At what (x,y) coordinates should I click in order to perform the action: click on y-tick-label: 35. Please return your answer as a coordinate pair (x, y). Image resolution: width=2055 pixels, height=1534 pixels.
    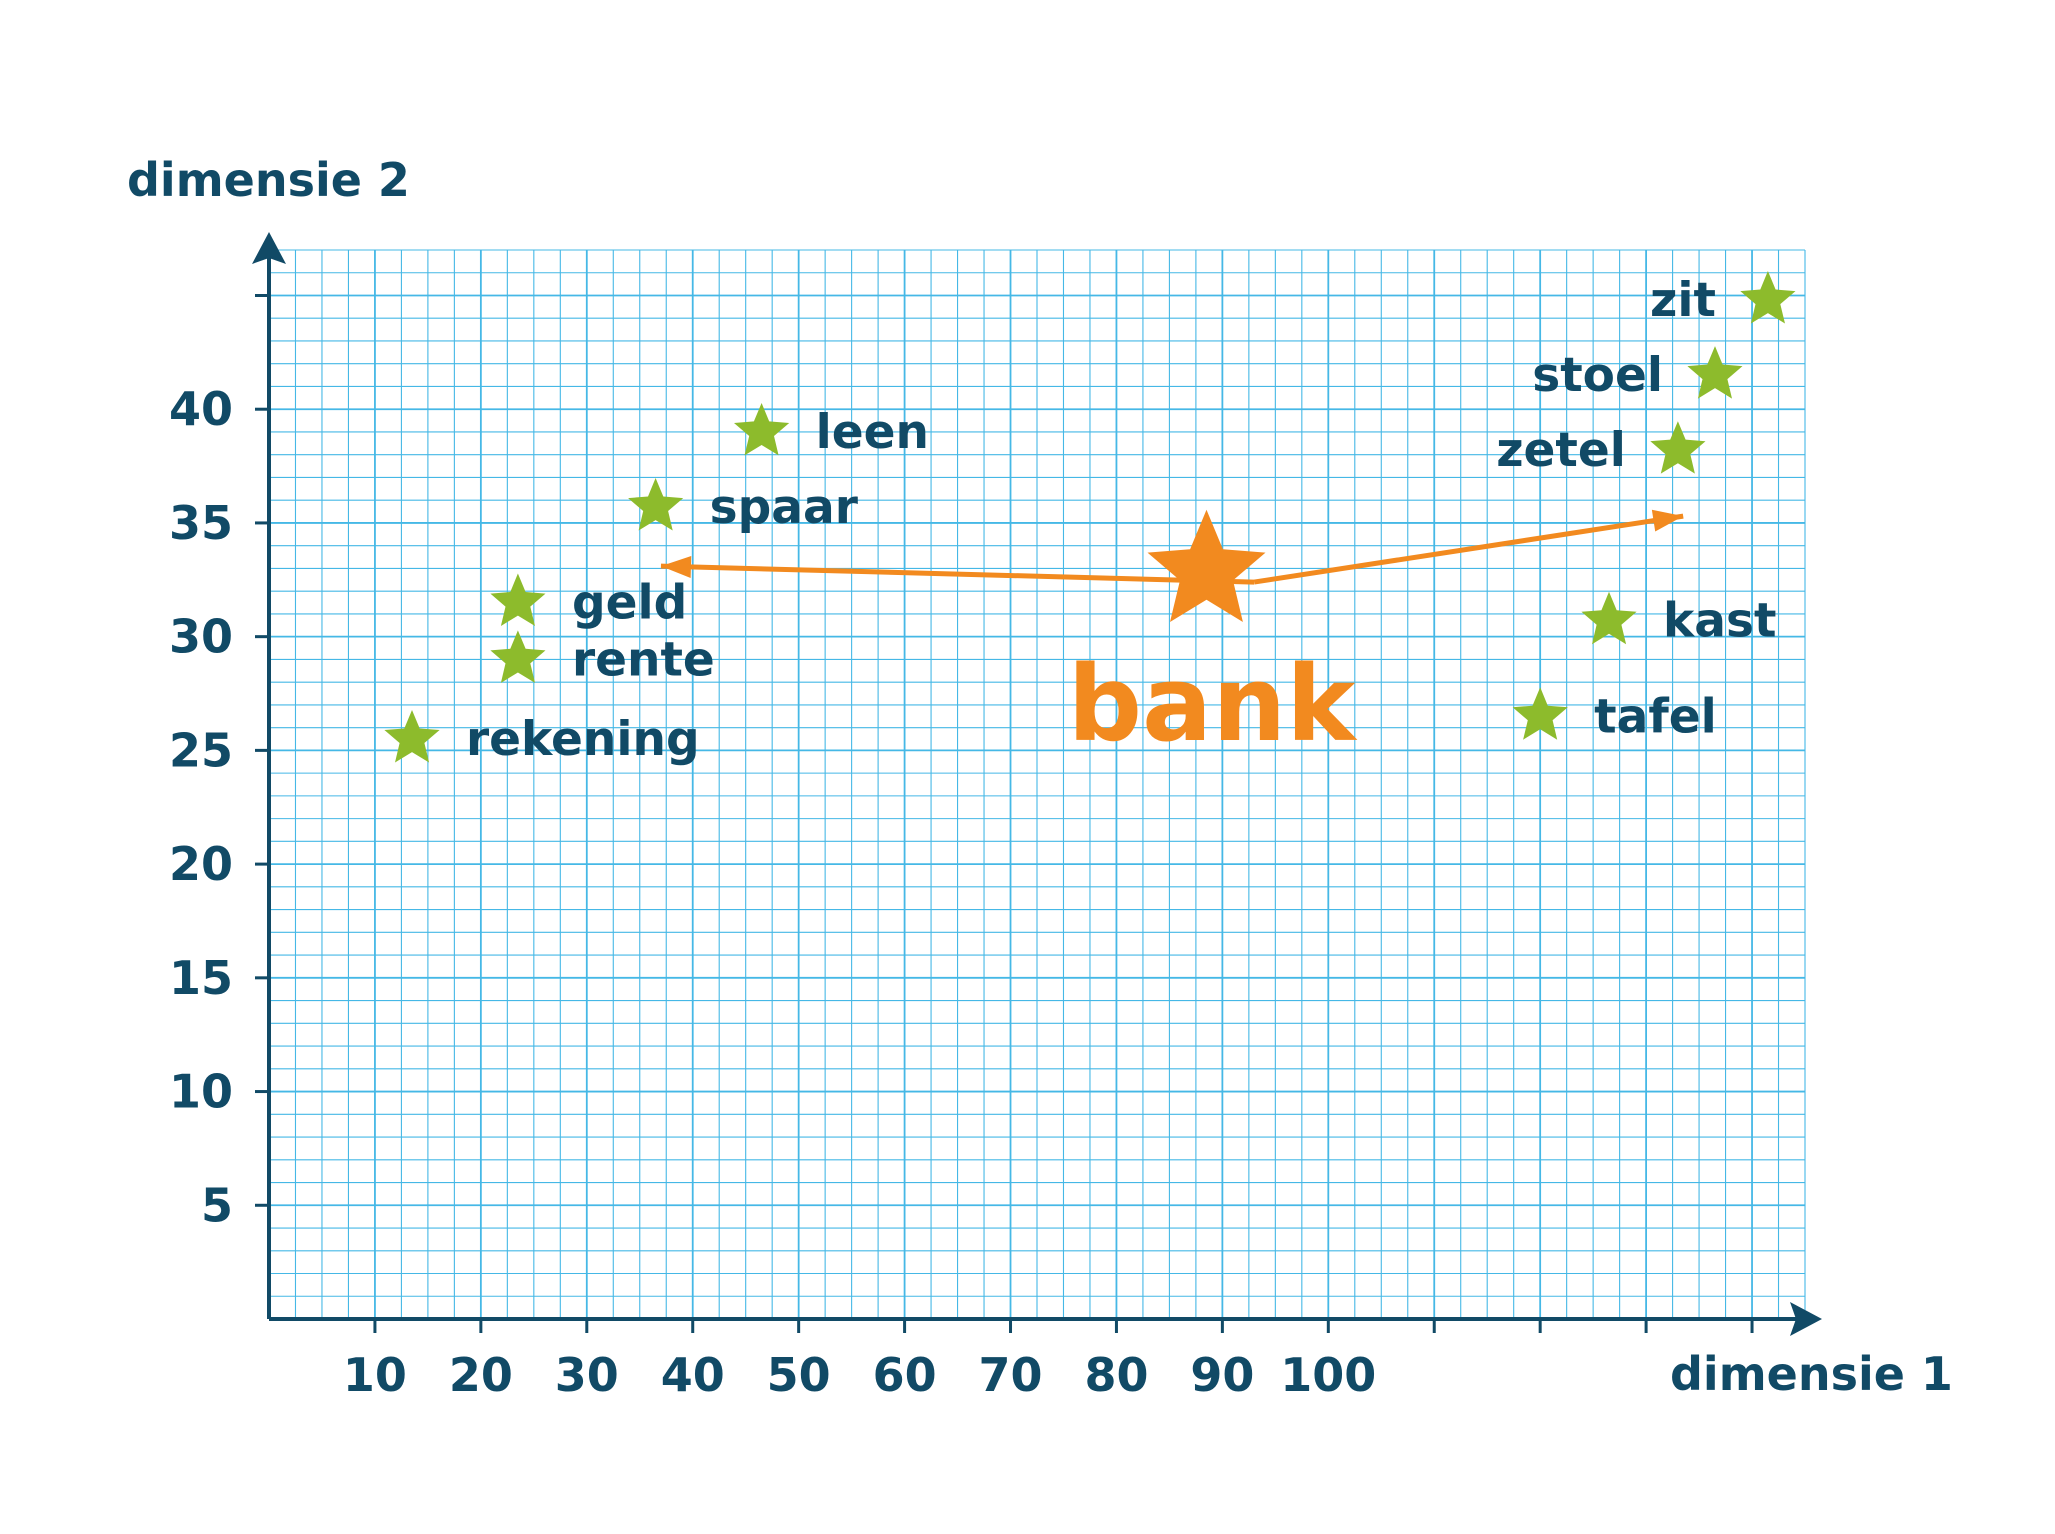
    Looking at the image, I should click on (201, 523).